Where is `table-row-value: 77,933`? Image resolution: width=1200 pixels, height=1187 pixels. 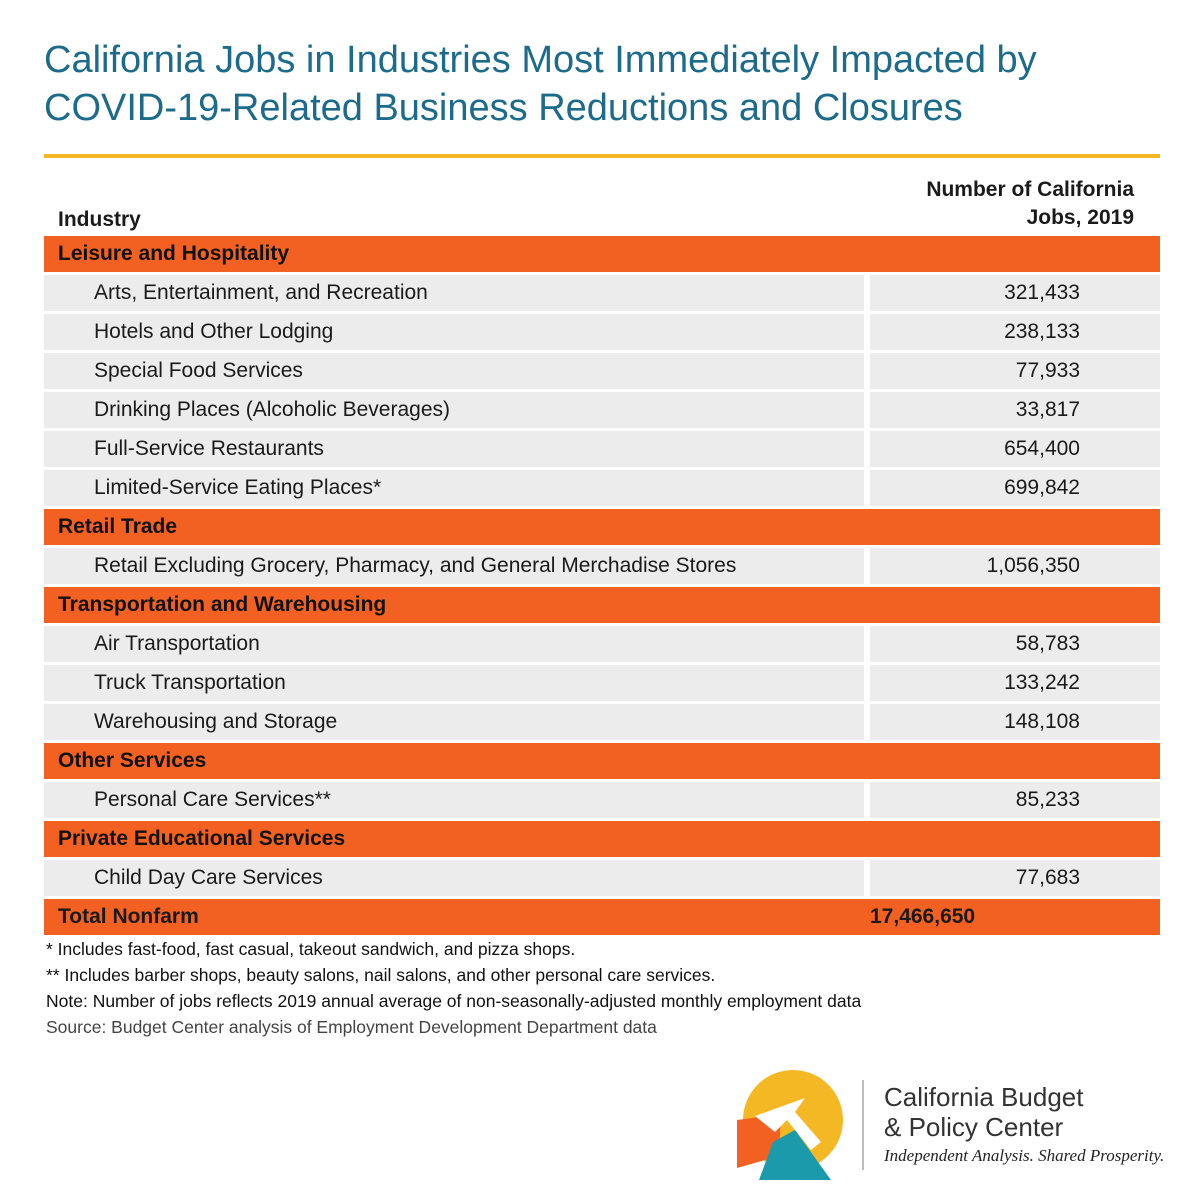
table-row-value: 77,933 is located at coordinates (1015, 371).